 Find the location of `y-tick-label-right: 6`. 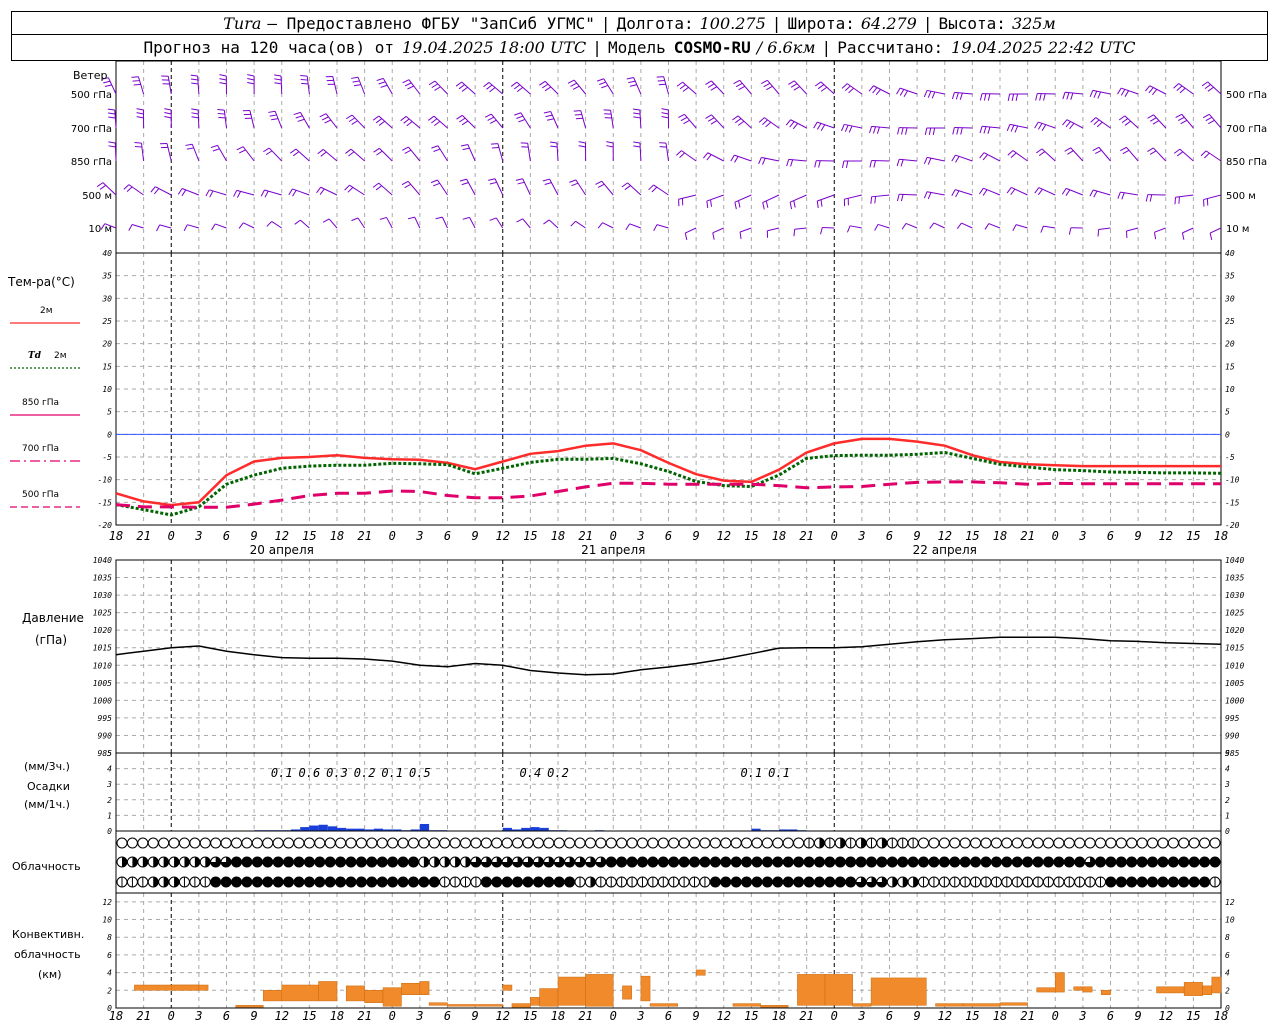

y-tick-label-right: 6 is located at coordinates (1227, 955).